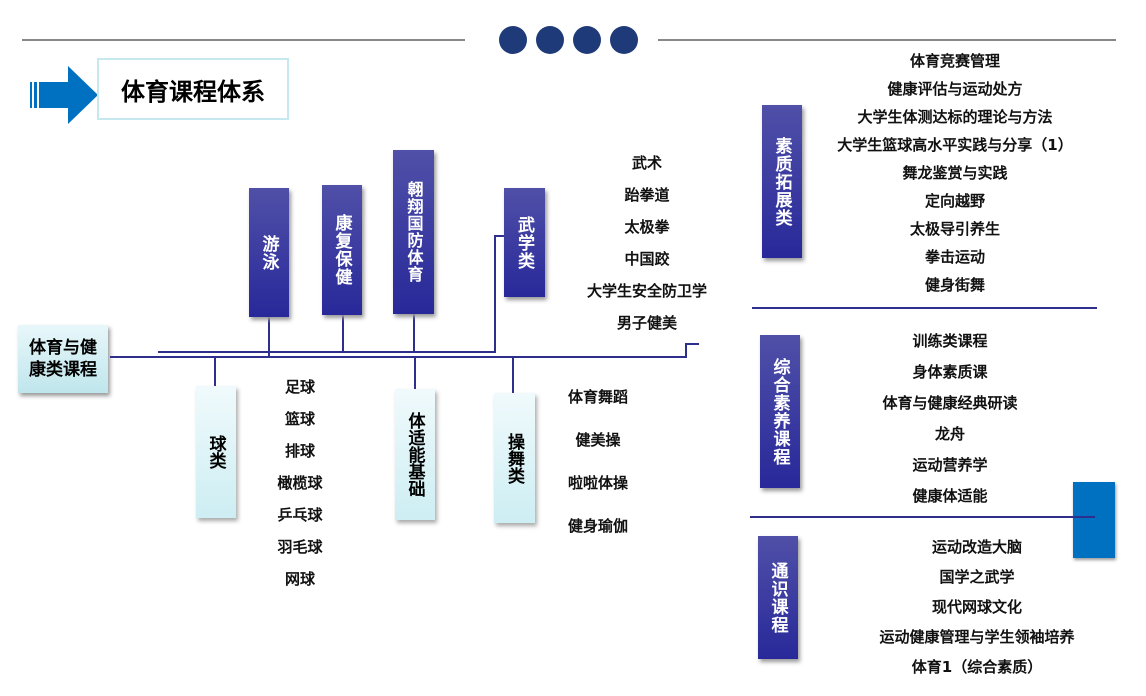 Image resolution: width=1146 pixels, height=696 pixels. I want to click on list-item: 体育与健康经典研读, so click(950, 403).